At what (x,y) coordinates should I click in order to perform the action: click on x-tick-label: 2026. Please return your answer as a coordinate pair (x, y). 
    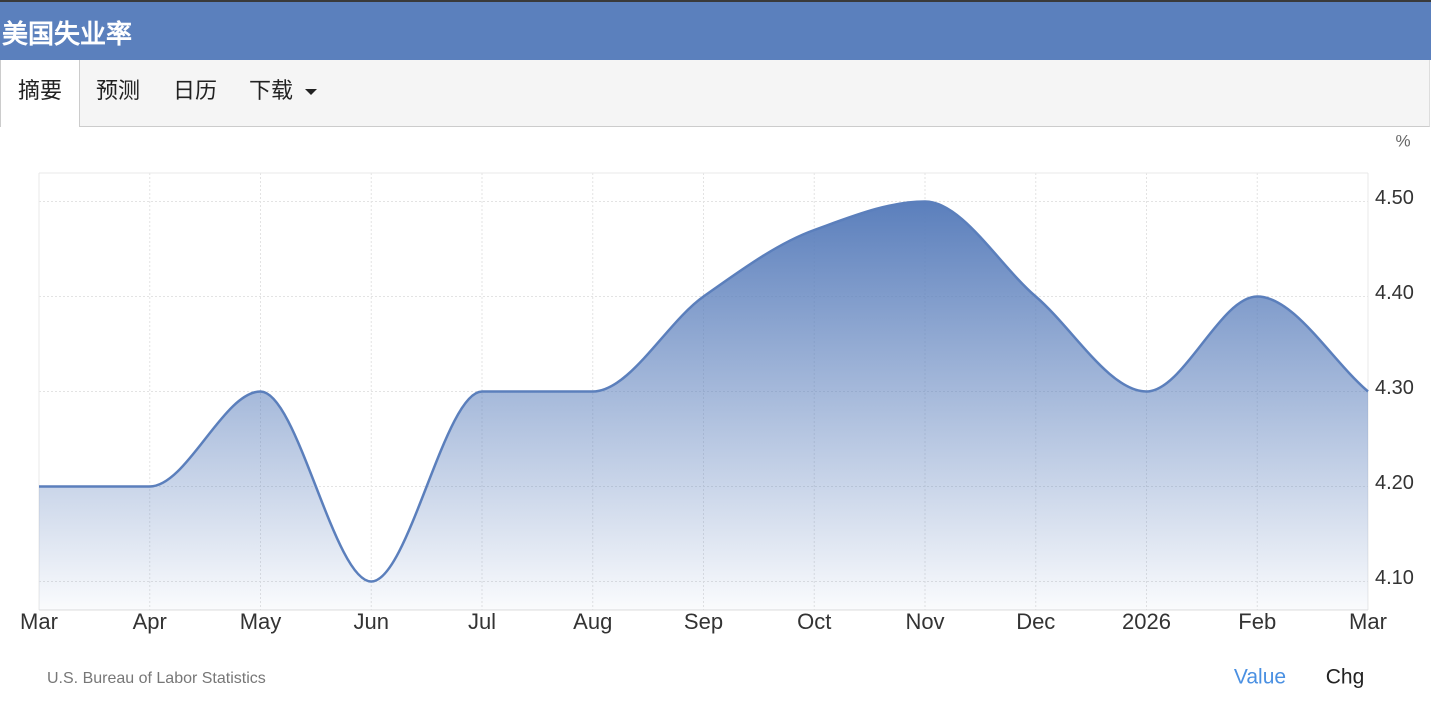
    Looking at the image, I should click on (1146, 621).